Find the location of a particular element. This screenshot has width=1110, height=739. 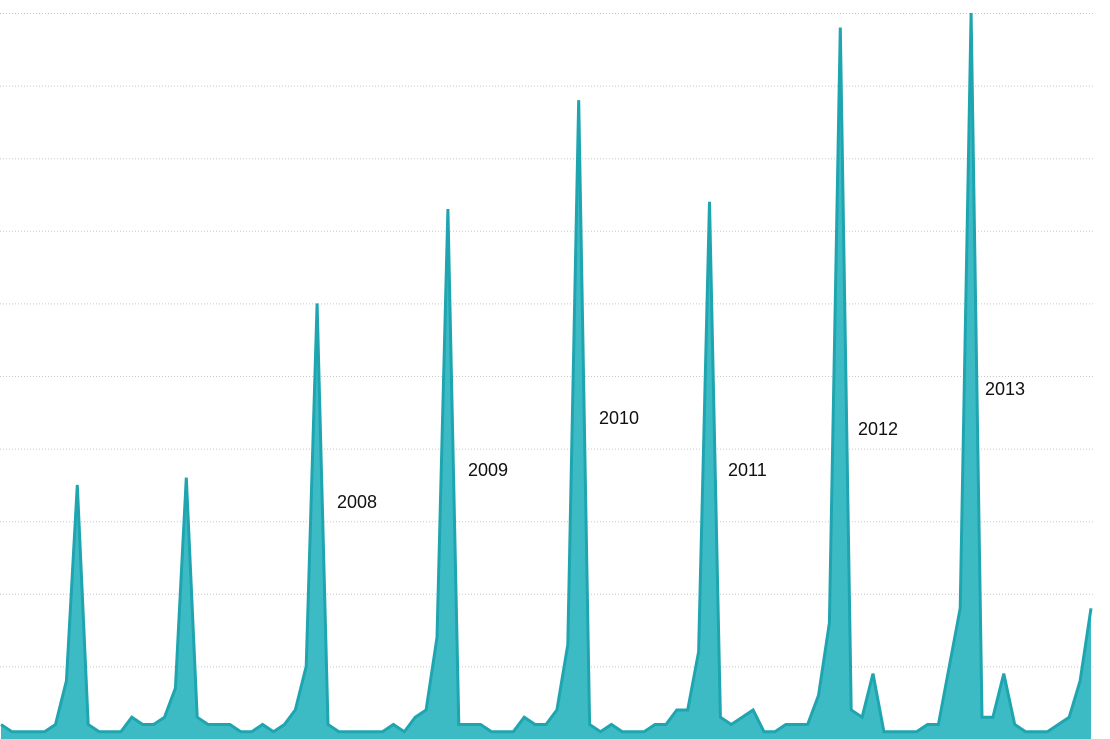

year-annotation: 2008 is located at coordinates (357, 502).